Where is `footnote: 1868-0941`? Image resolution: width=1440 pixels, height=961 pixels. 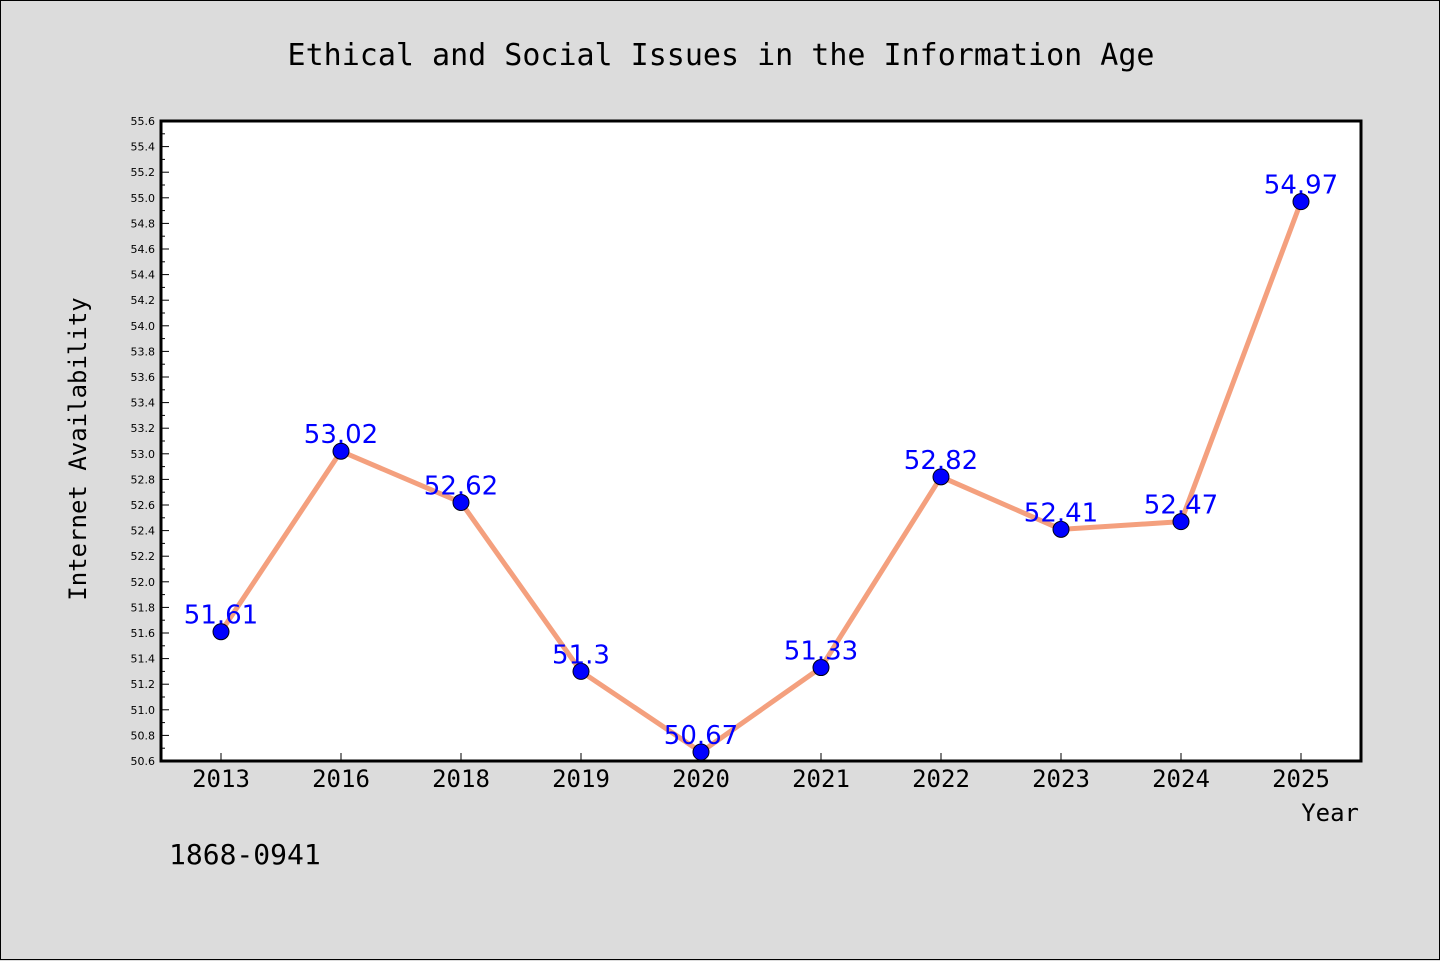
footnote: 1868-0941 is located at coordinates (245, 854).